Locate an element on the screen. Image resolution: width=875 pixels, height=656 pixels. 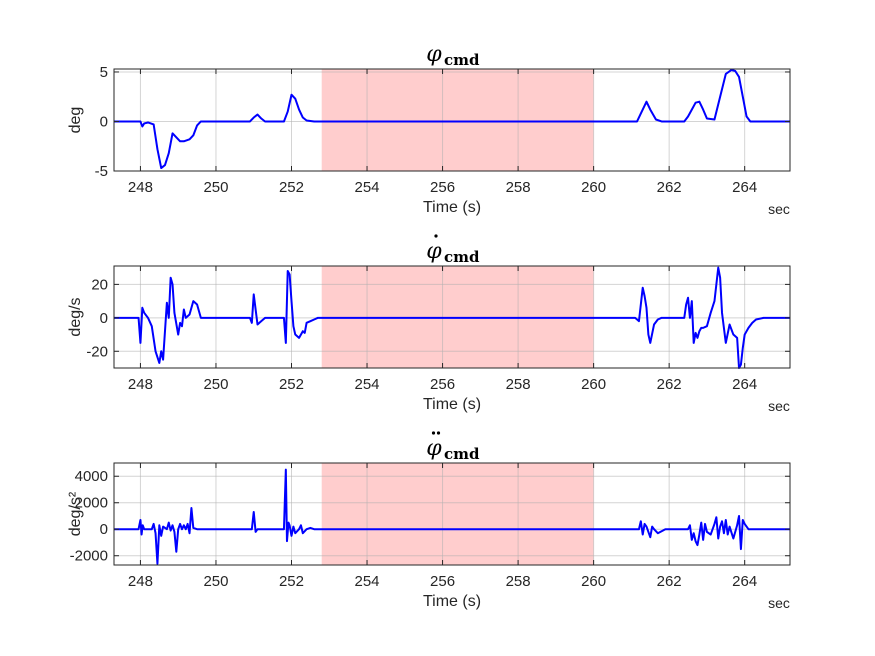
y-axis-label: deg/s² is located at coordinates (75, 513).